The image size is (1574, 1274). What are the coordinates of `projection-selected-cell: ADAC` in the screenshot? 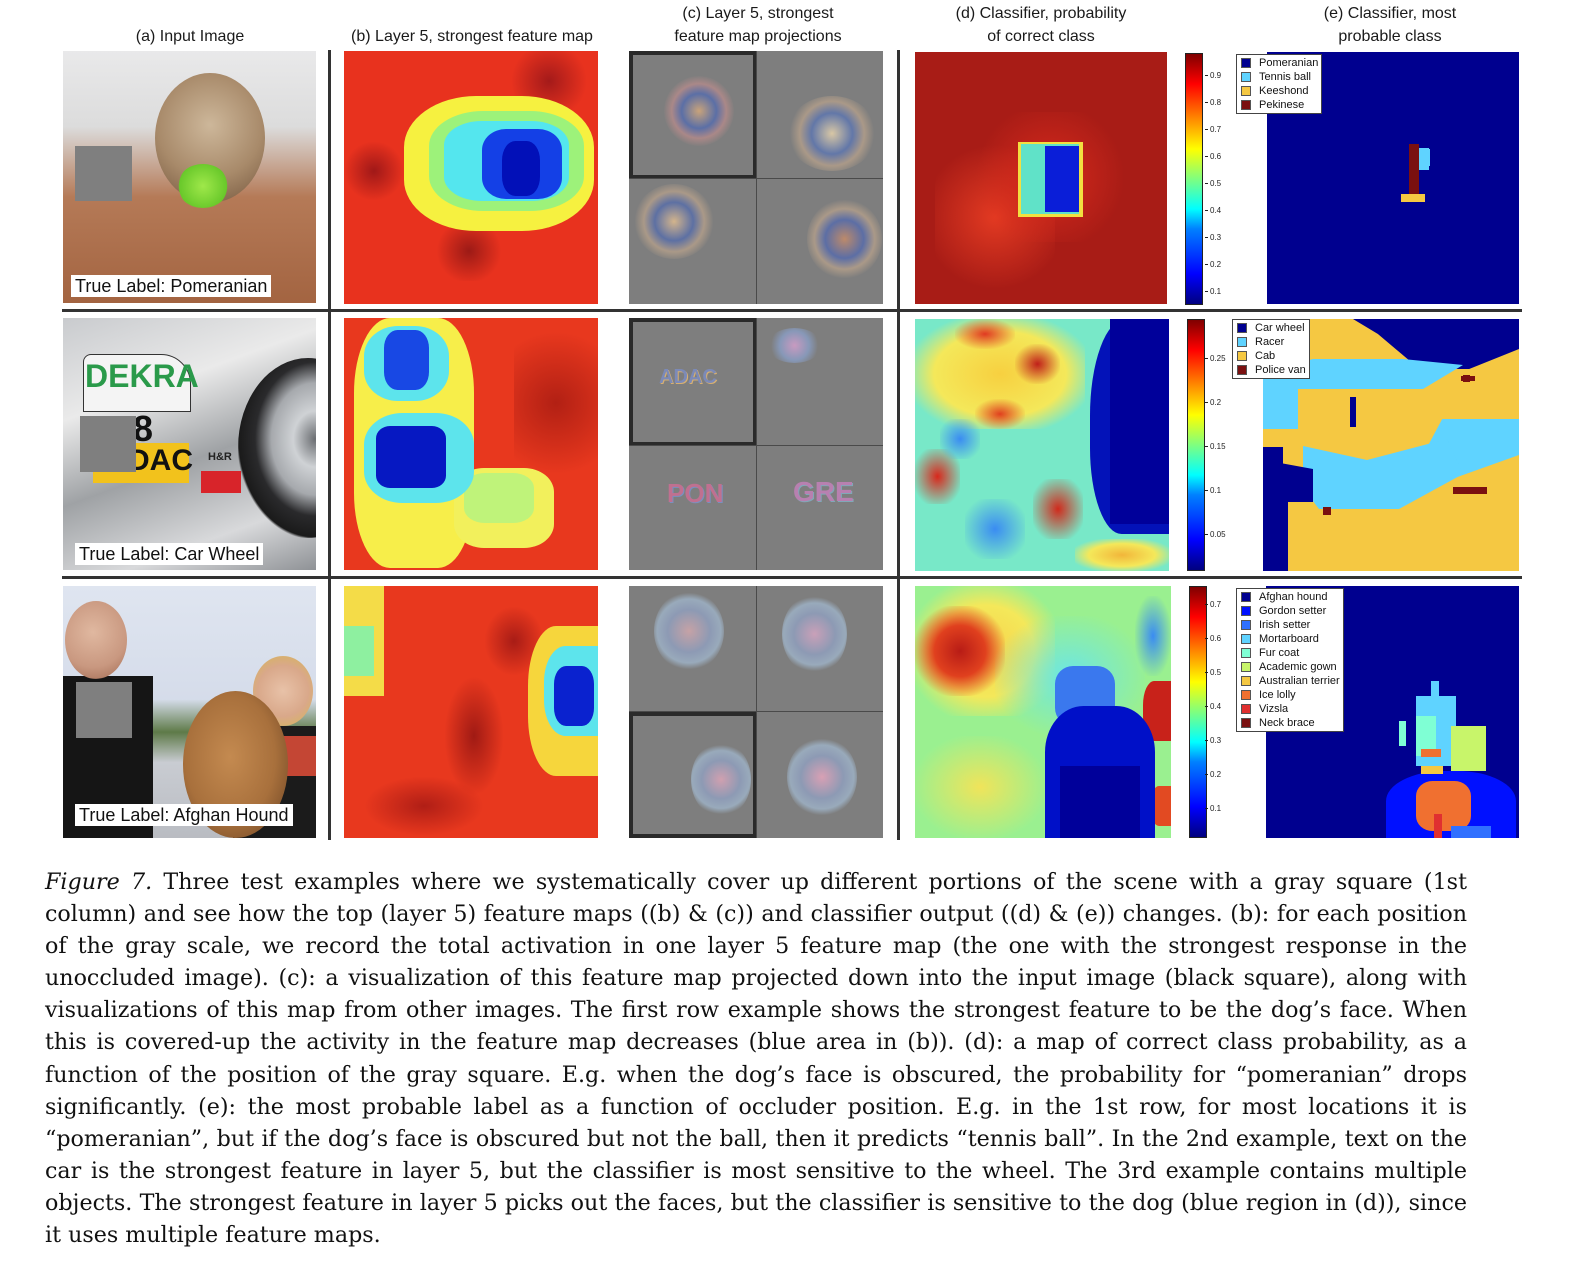 It's located at (693, 382).